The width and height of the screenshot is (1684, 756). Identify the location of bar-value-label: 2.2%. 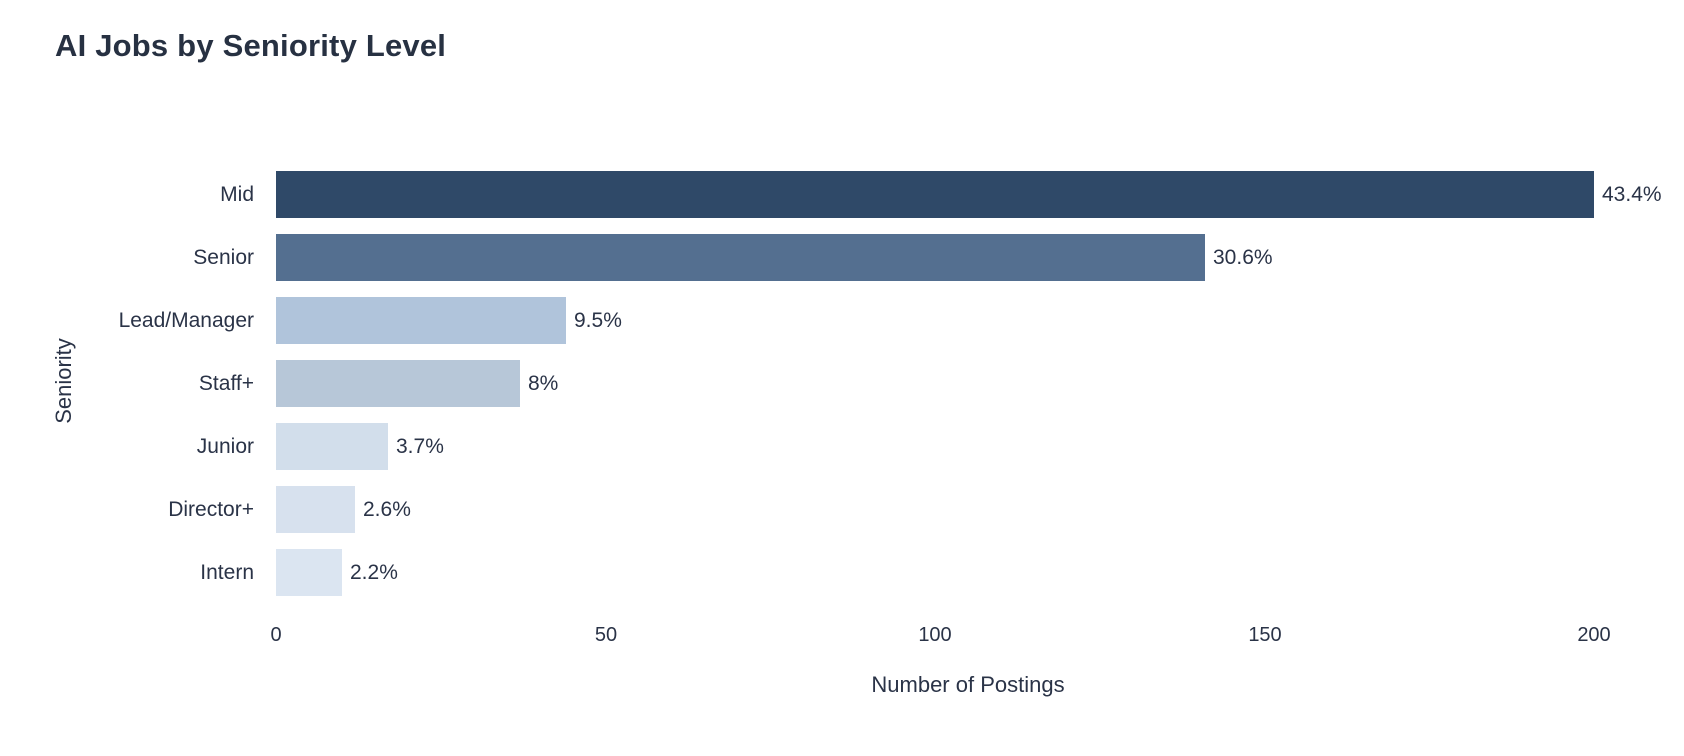
(374, 572).